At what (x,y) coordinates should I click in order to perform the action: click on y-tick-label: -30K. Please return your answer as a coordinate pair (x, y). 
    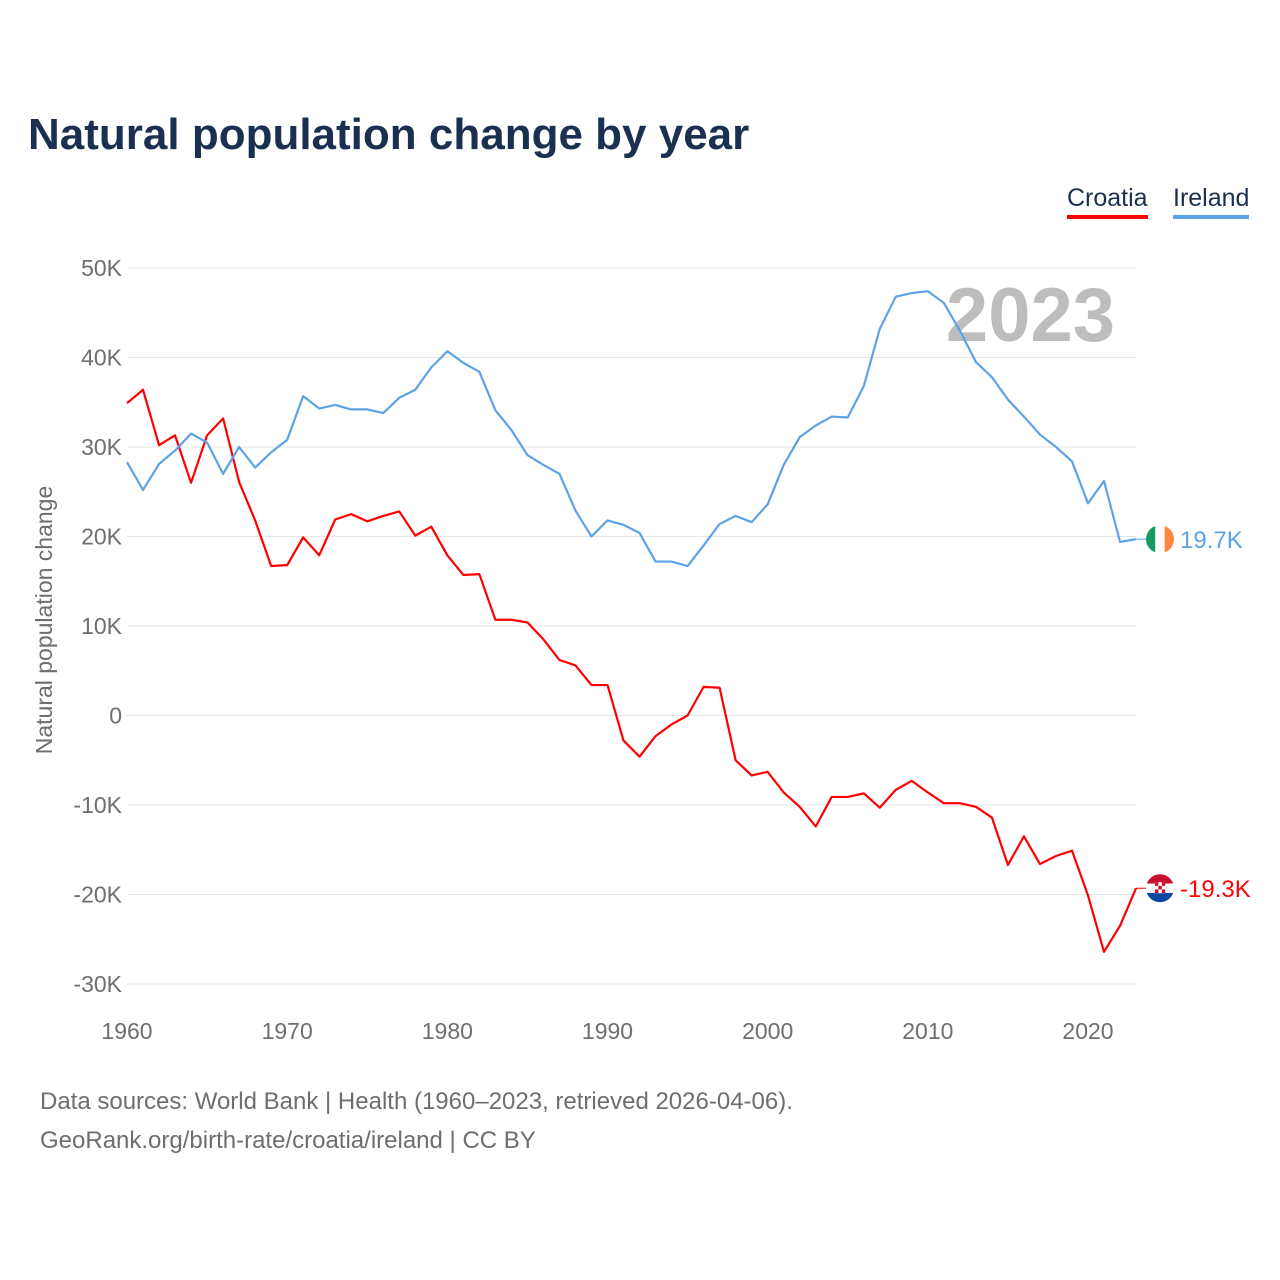
    Looking at the image, I should click on (97, 984).